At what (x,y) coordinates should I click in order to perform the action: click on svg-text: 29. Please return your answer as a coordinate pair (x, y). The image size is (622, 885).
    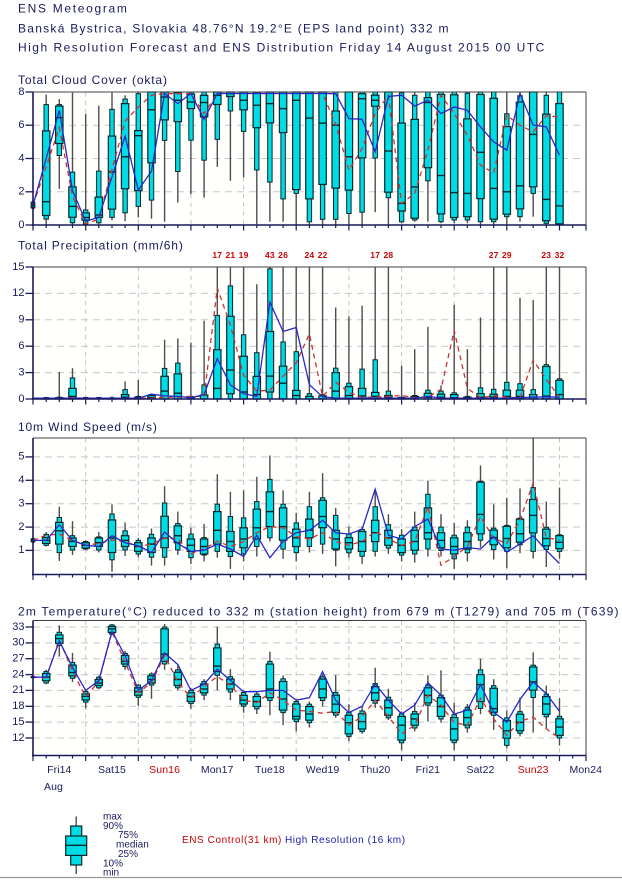
    Looking at the image, I should click on (507, 255).